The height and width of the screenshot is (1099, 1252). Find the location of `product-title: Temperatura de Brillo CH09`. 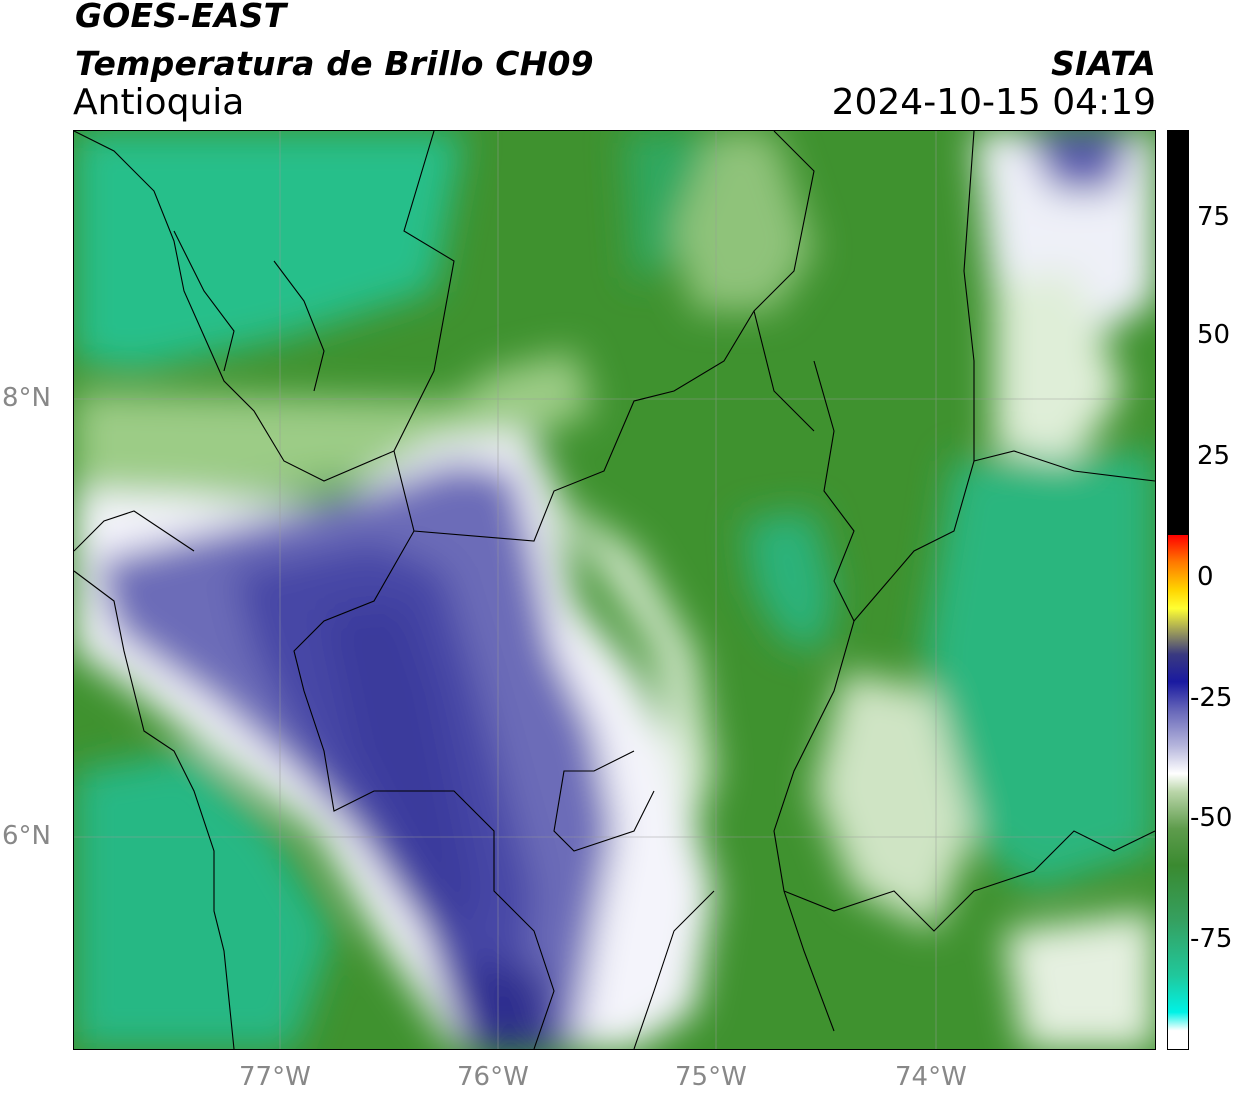

product-title: Temperatura de Brillo CH09 is located at coordinates (334, 63).